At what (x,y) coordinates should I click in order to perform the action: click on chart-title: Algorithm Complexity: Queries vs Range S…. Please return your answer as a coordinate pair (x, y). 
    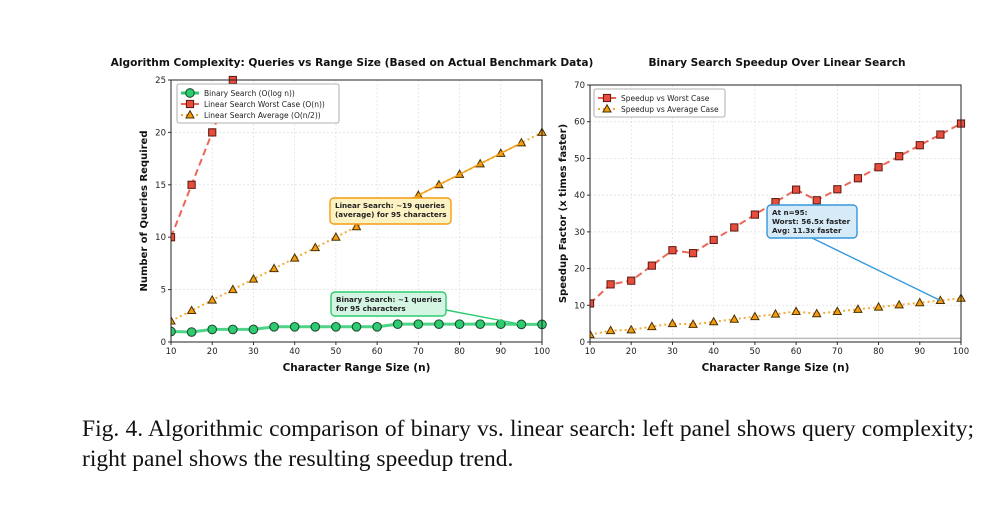
    Looking at the image, I should click on (352, 63).